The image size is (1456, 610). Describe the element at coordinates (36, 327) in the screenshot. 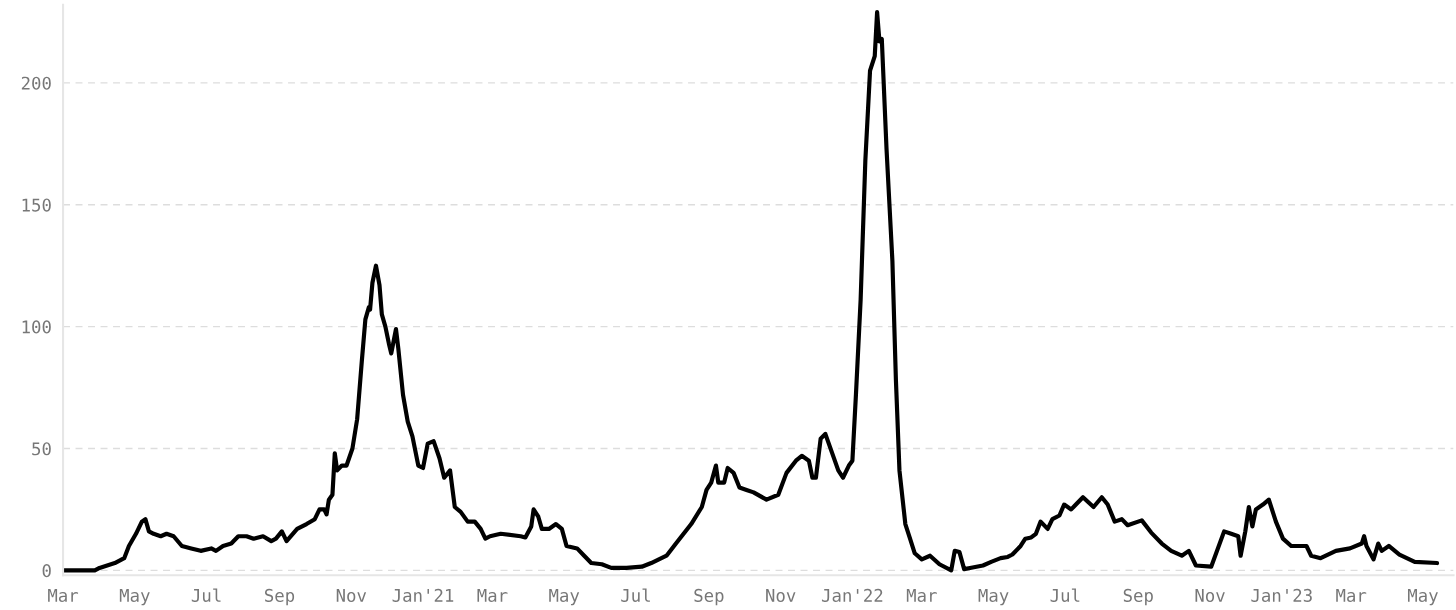

I see `y-tick-label: 100` at that location.